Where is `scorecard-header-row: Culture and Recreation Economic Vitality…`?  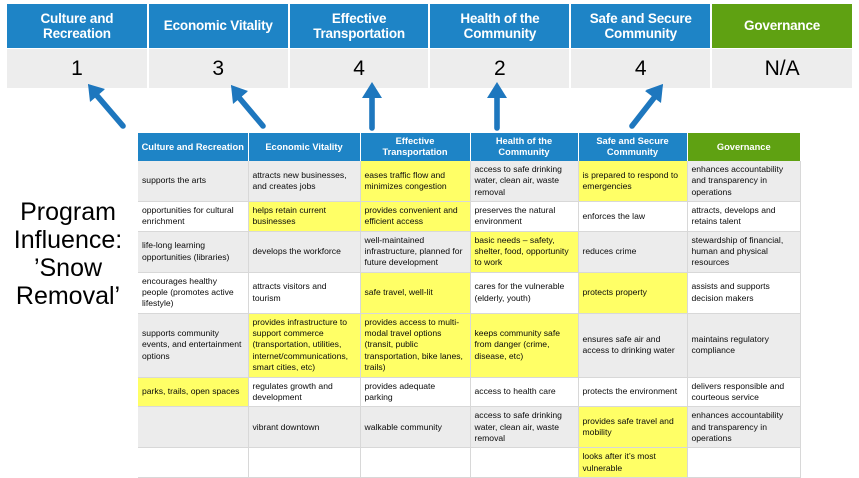 scorecard-header-row: Culture and Recreation Economic Vitality… is located at coordinates (429, 26).